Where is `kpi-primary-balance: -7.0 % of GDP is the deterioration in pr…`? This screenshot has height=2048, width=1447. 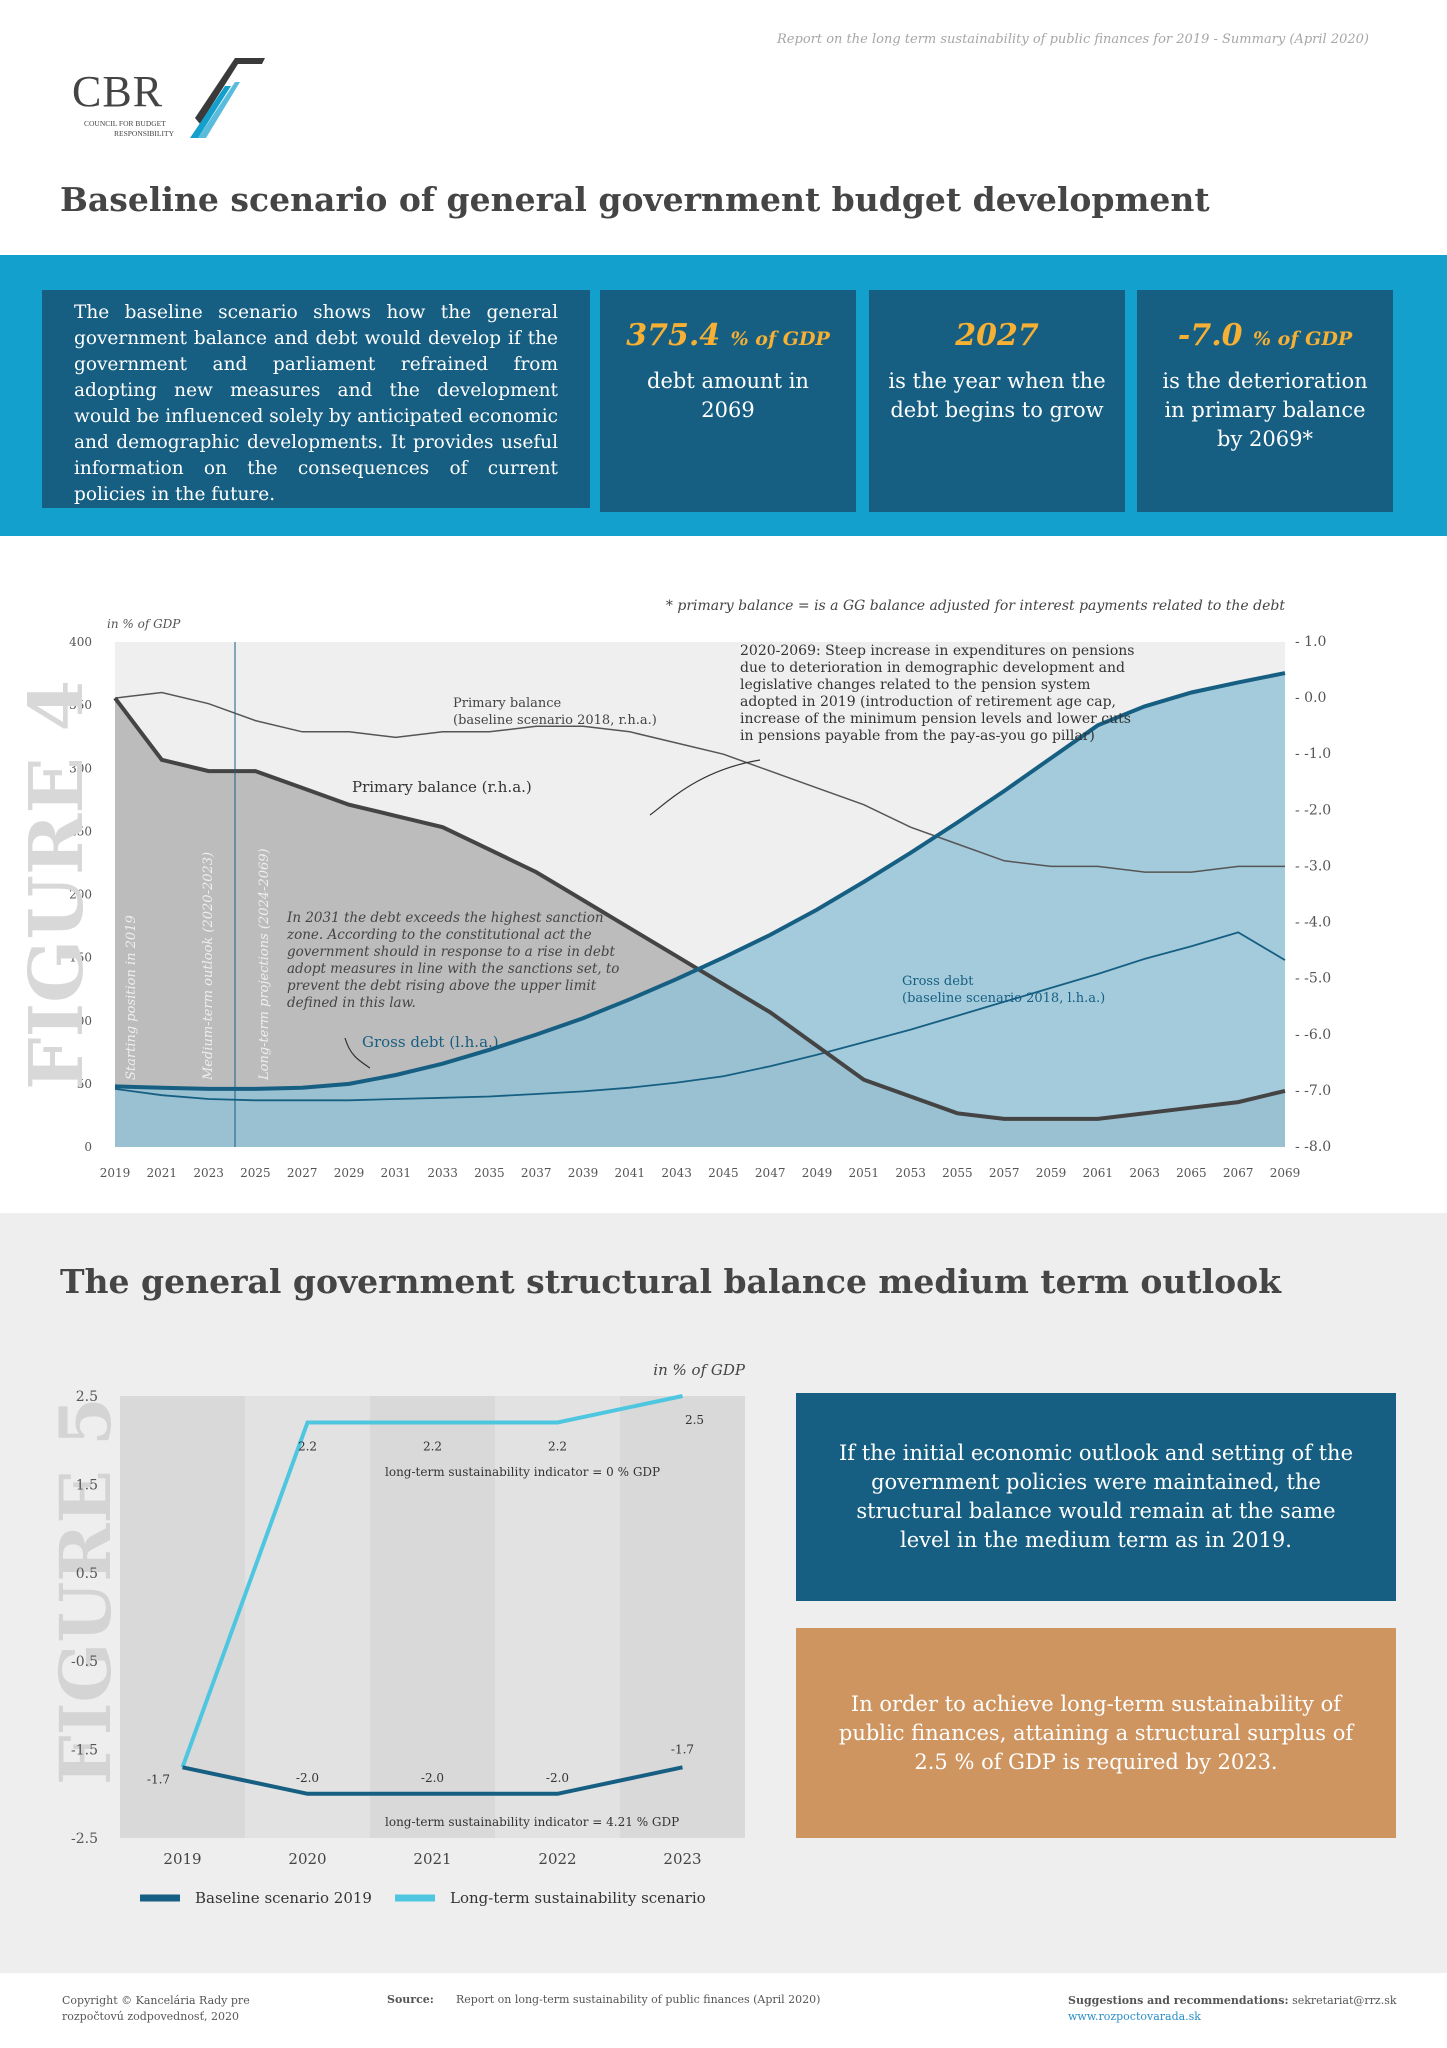
kpi-primary-balance: -7.0 % of GDP is the deterioration in pr… is located at coordinates (1265, 401).